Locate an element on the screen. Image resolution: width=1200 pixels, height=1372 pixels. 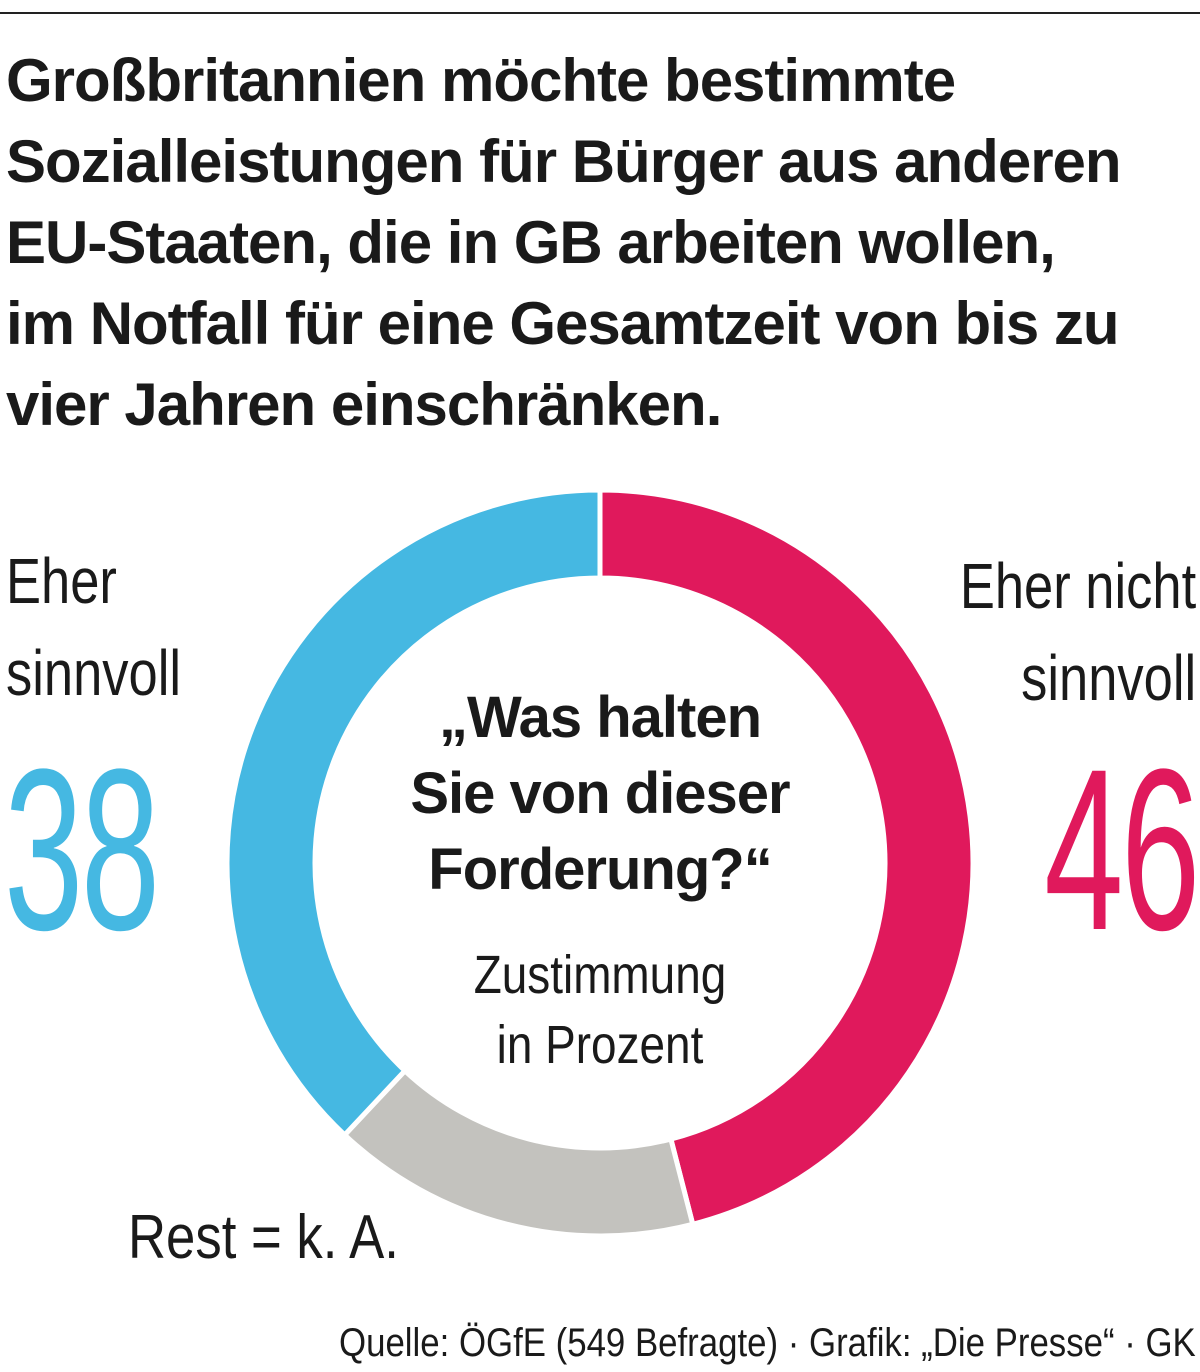
label-eher-sinnvoll: Eher sinnvoll is located at coordinates (94, 627).